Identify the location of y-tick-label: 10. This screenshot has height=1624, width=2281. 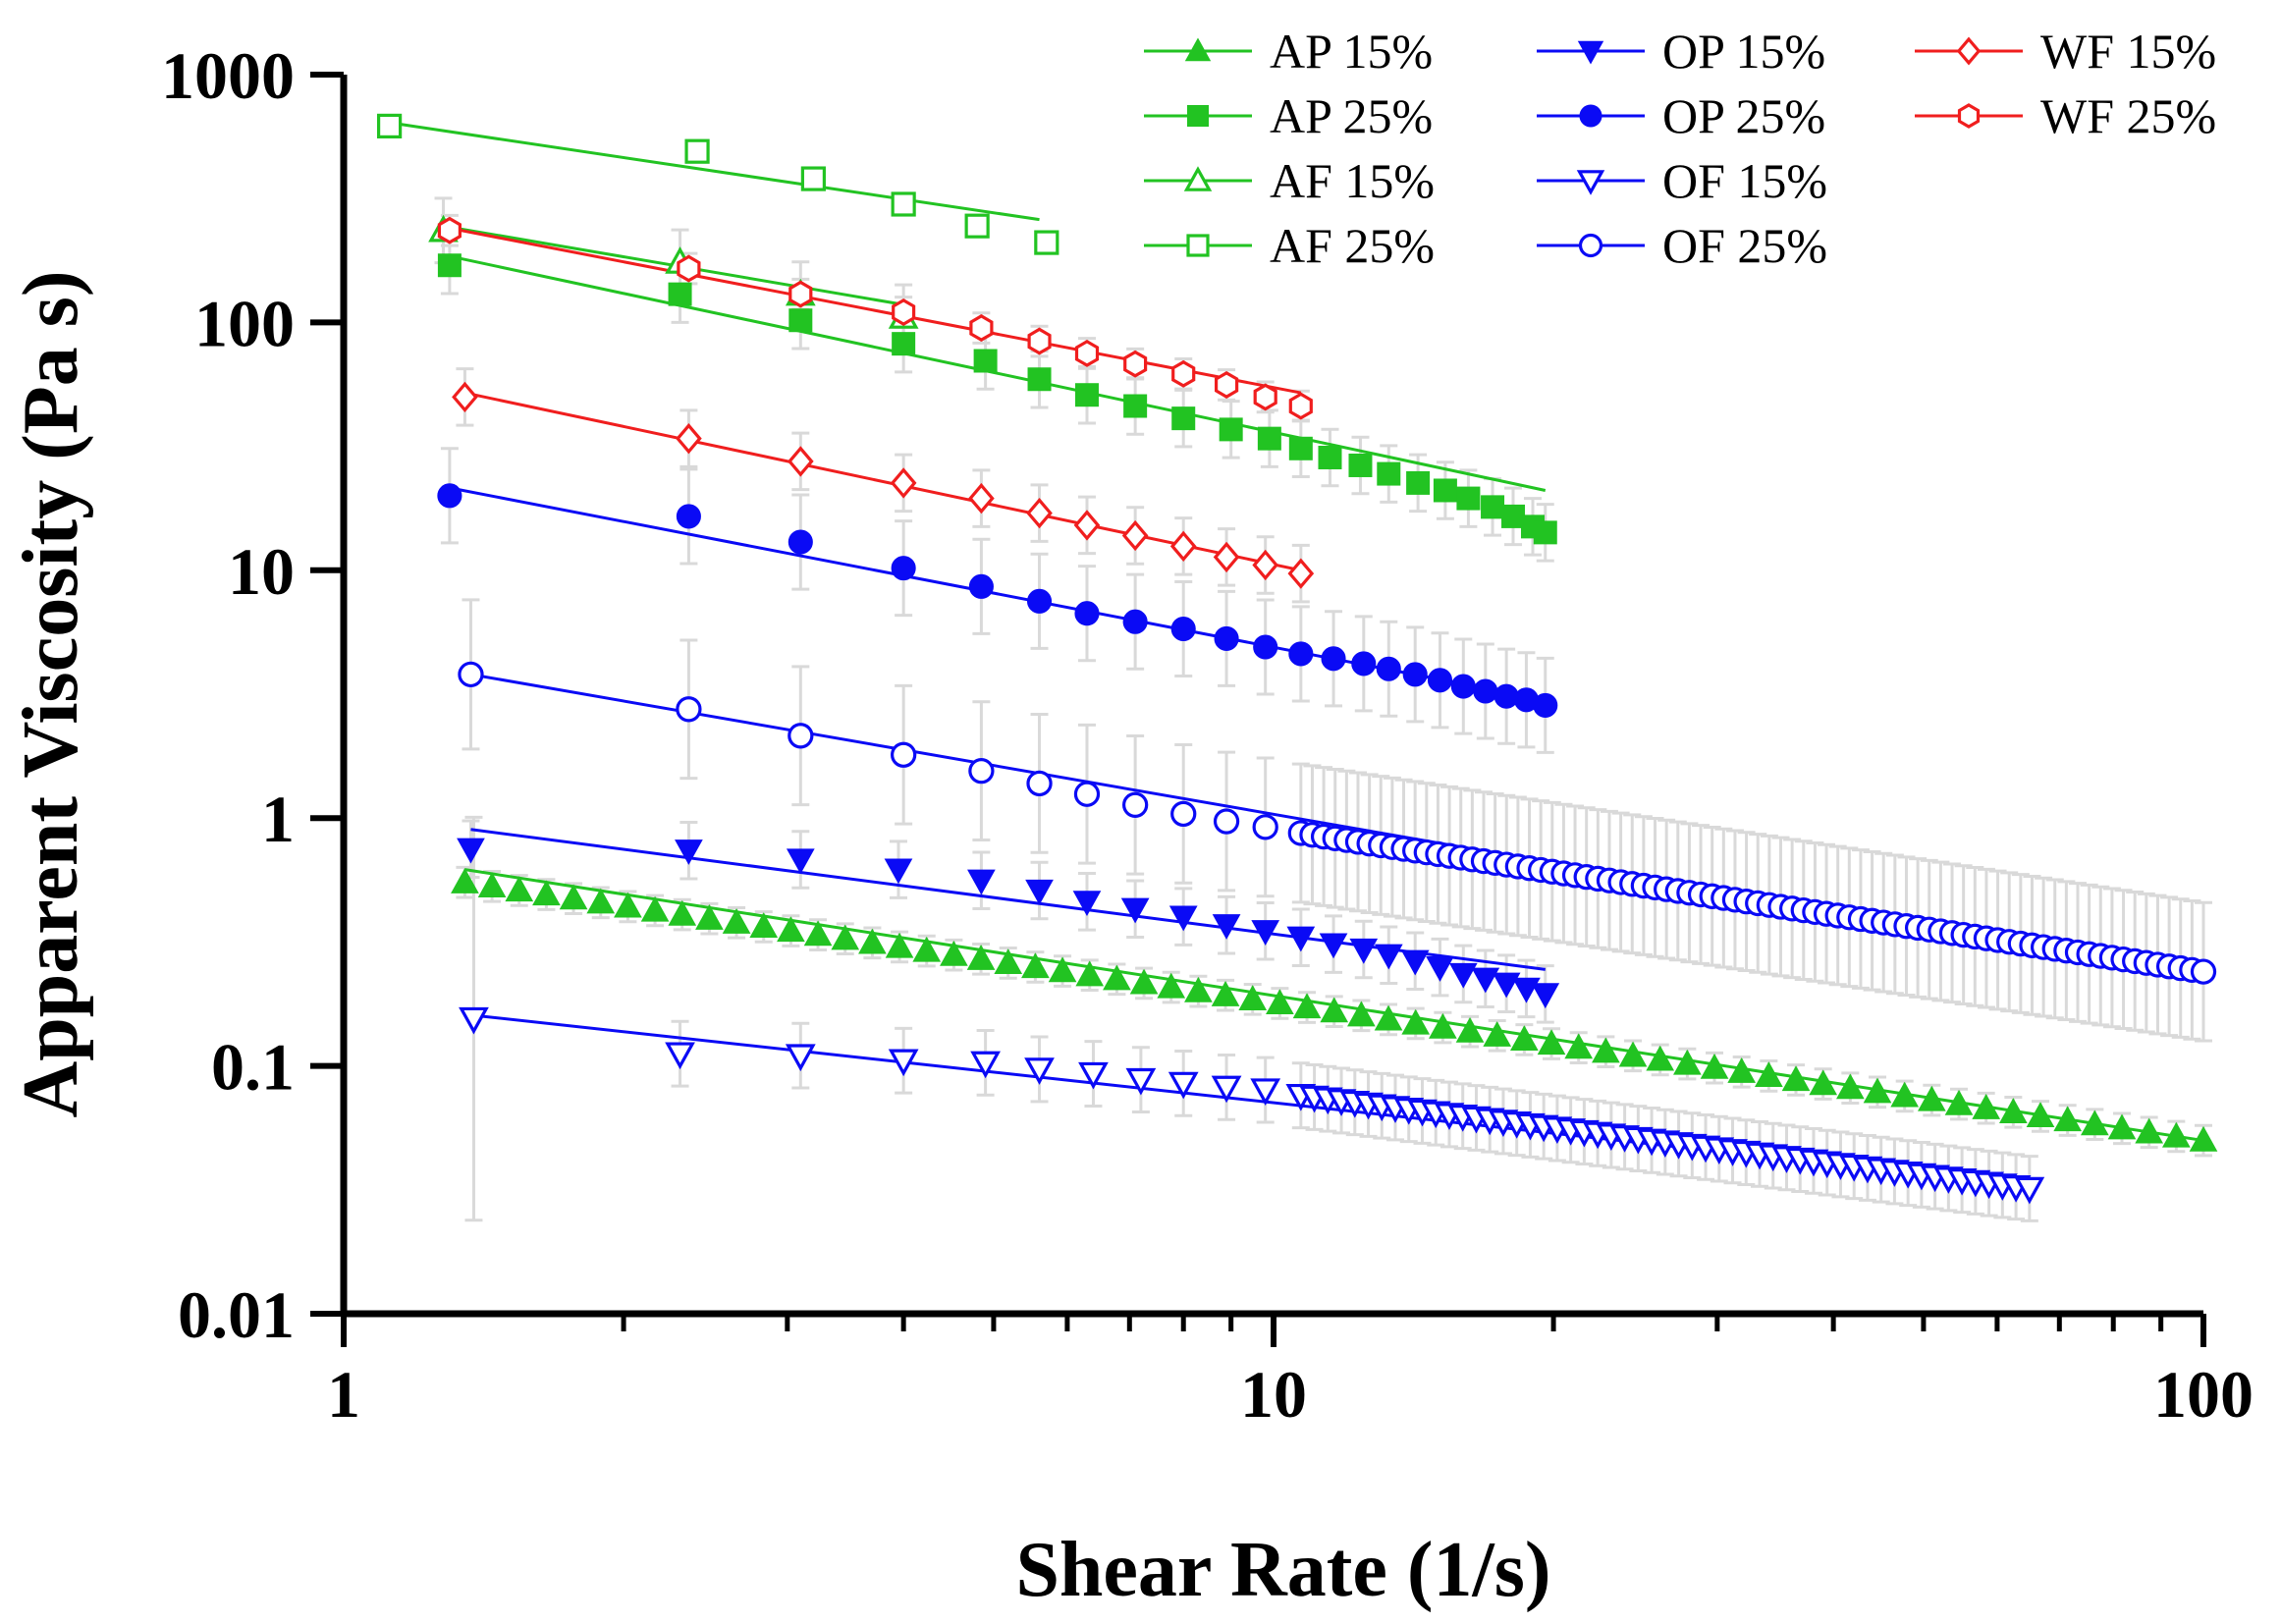
(261, 571).